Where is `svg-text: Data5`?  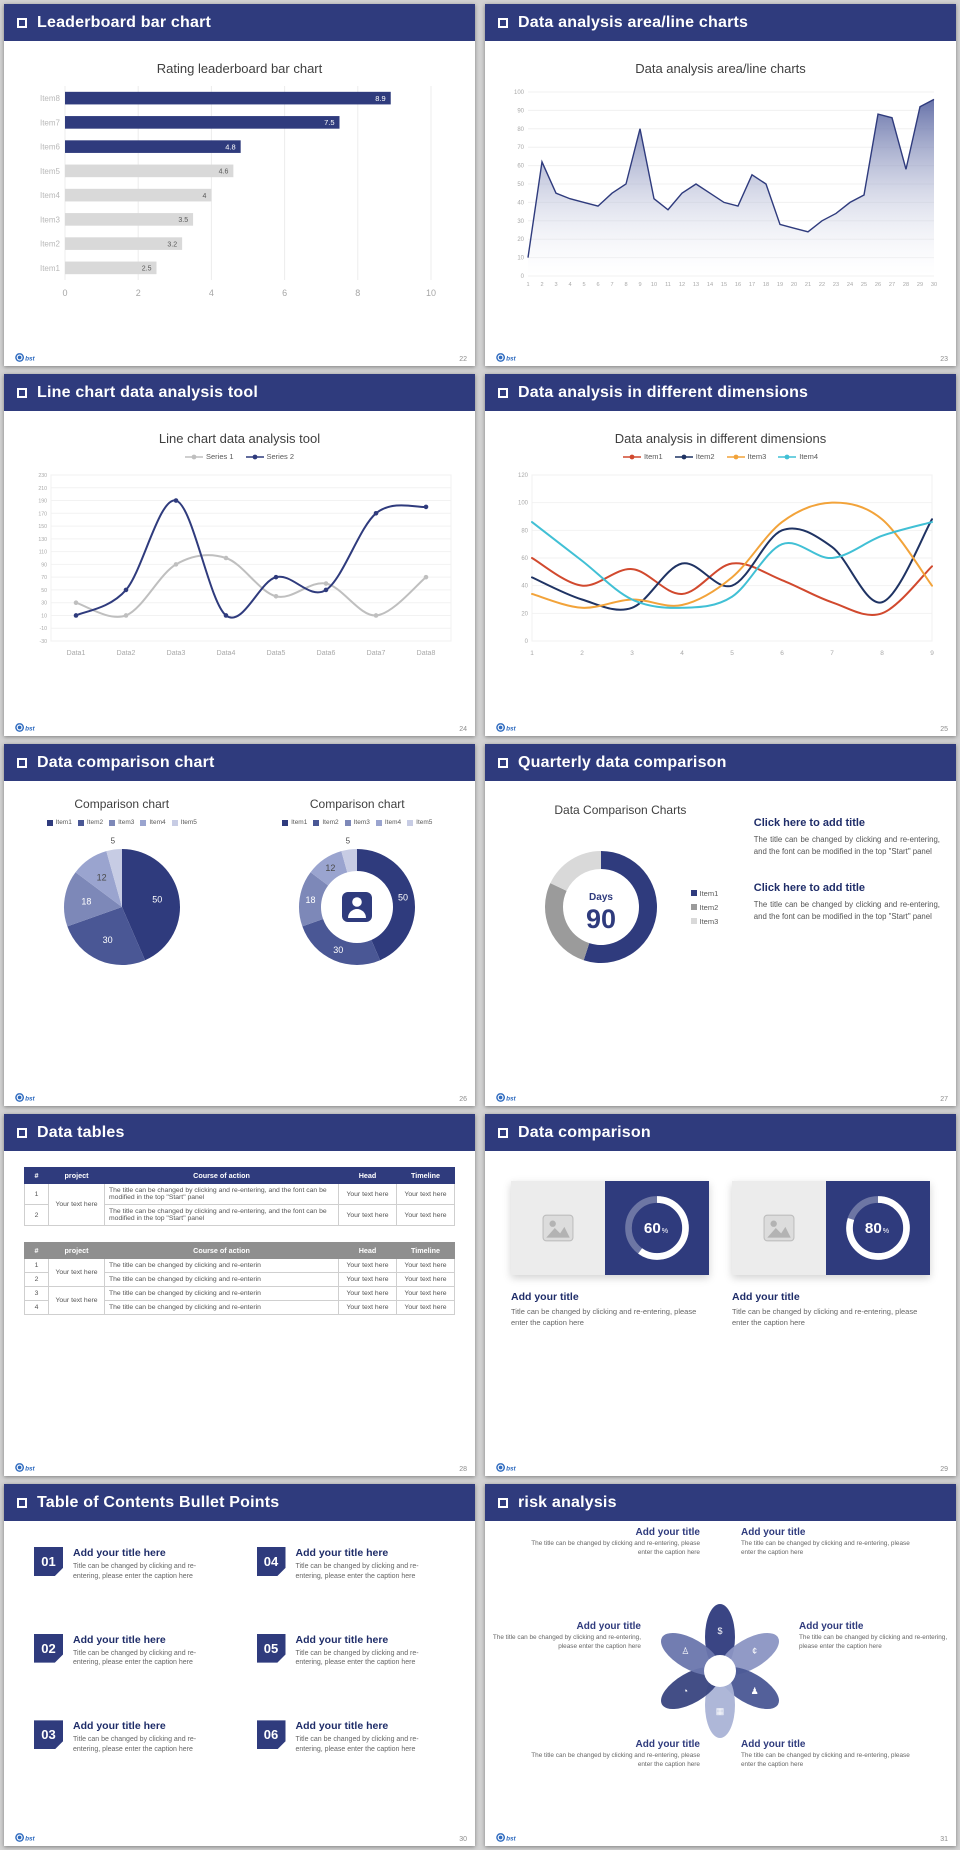 svg-text: Data5 is located at coordinates (275, 653).